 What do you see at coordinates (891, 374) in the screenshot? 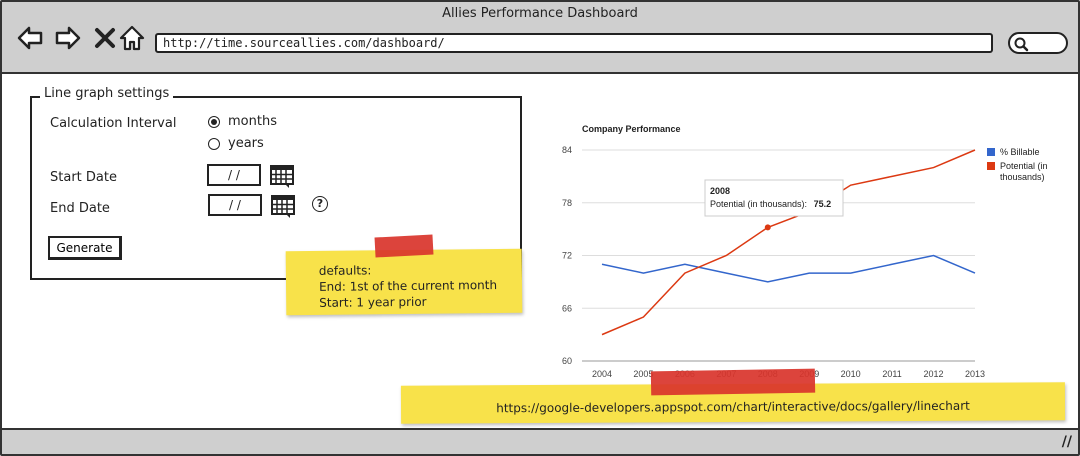
I see `x-tick-label: 2011` at bounding box center [891, 374].